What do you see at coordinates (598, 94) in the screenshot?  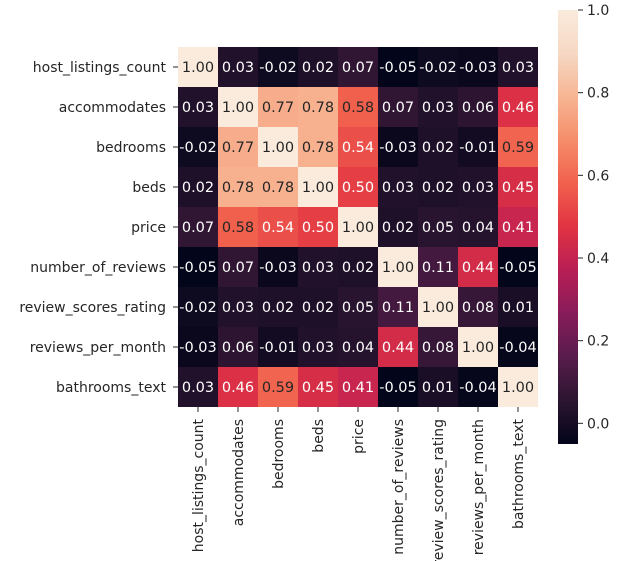 I see `colorbar-tick-label: 0.8` at bounding box center [598, 94].